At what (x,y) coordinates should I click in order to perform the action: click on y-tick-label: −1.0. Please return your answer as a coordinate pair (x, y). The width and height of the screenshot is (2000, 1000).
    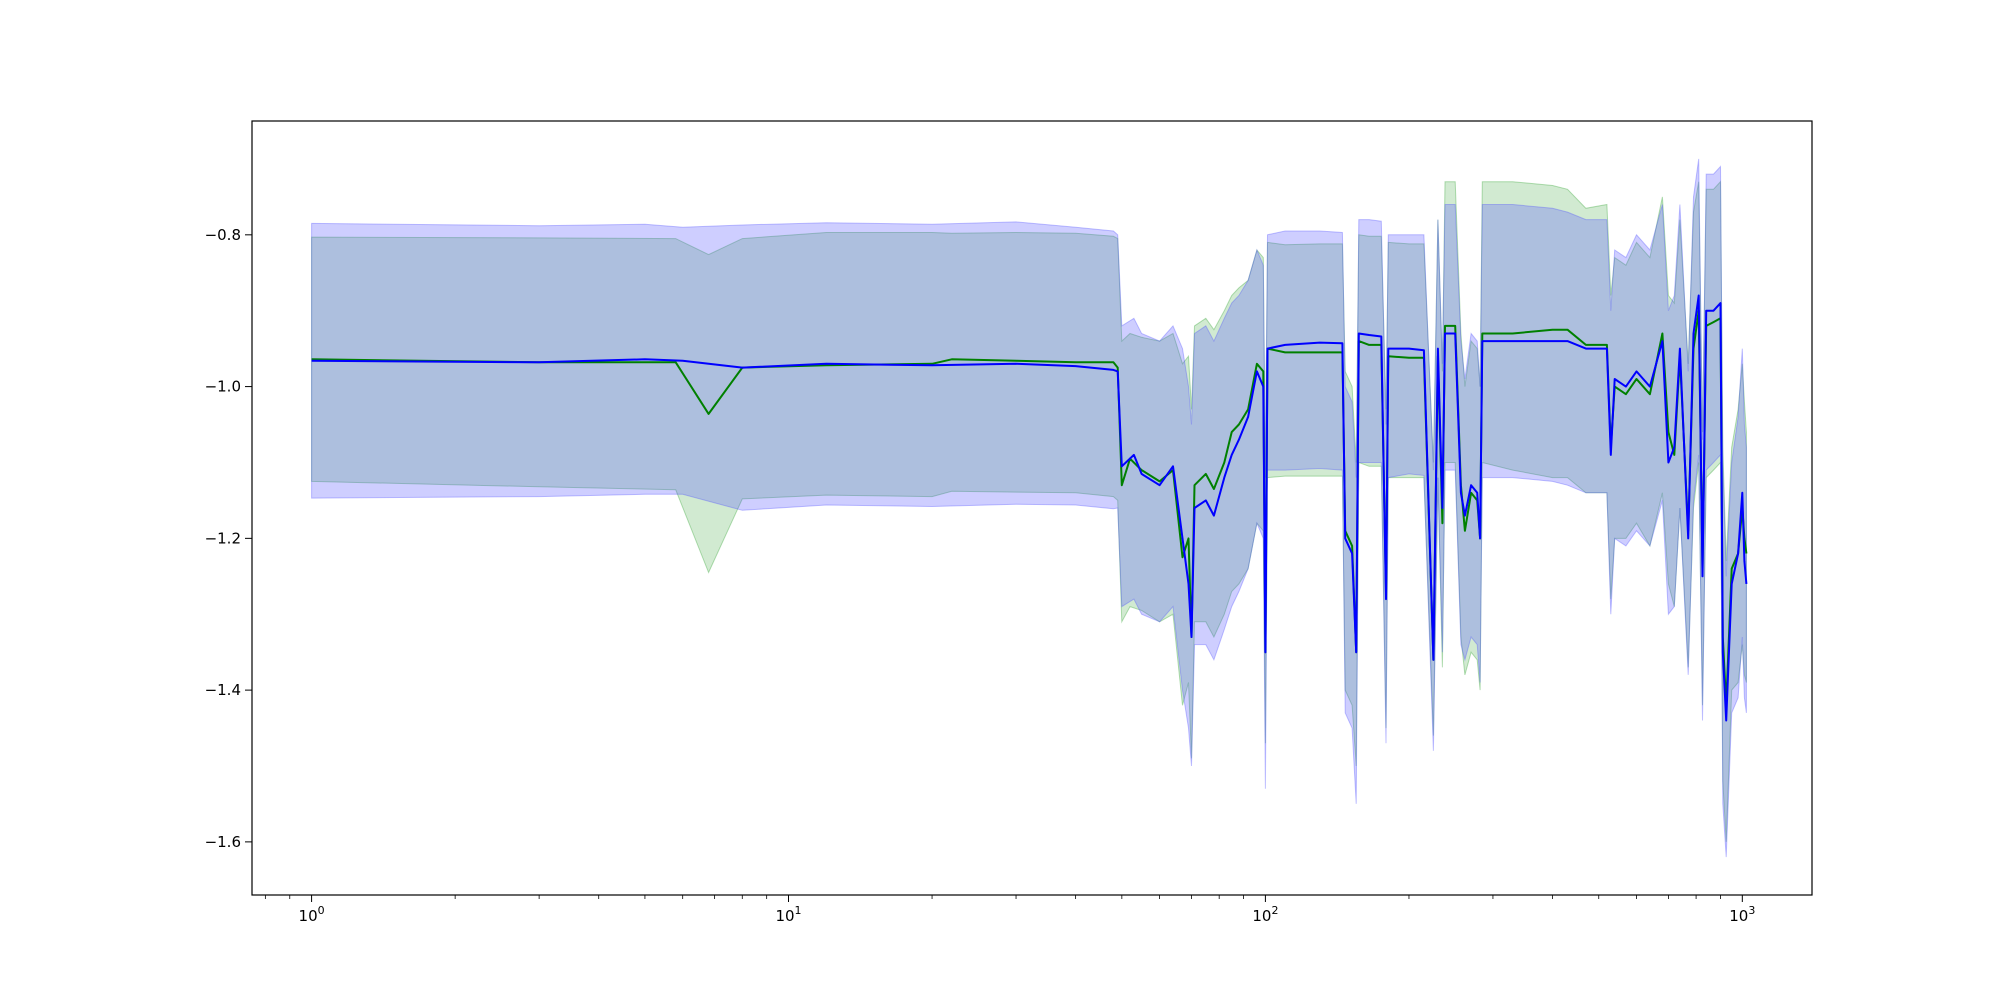
    Looking at the image, I should click on (223, 387).